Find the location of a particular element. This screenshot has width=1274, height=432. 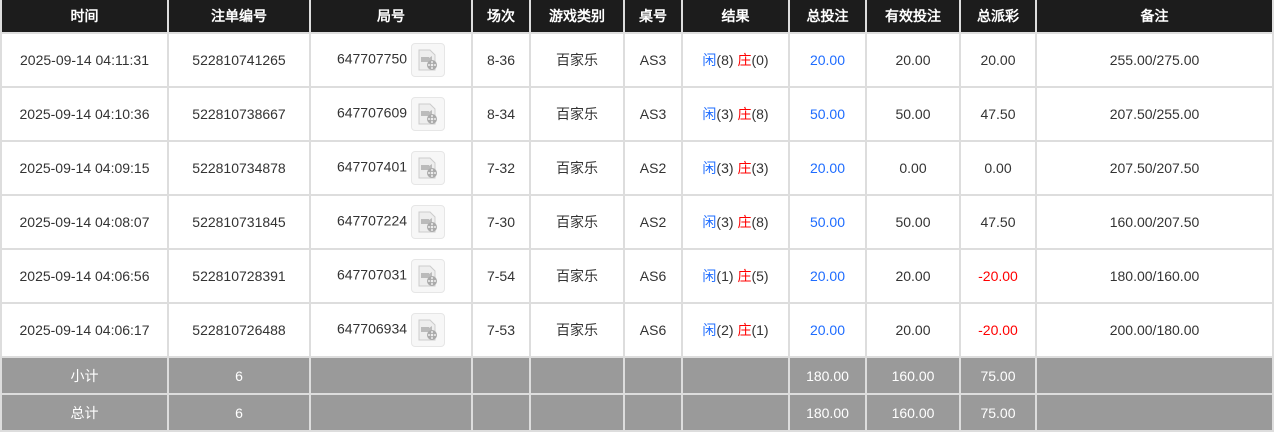

order-id-cell: 522810726488 is located at coordinates (239, 330).